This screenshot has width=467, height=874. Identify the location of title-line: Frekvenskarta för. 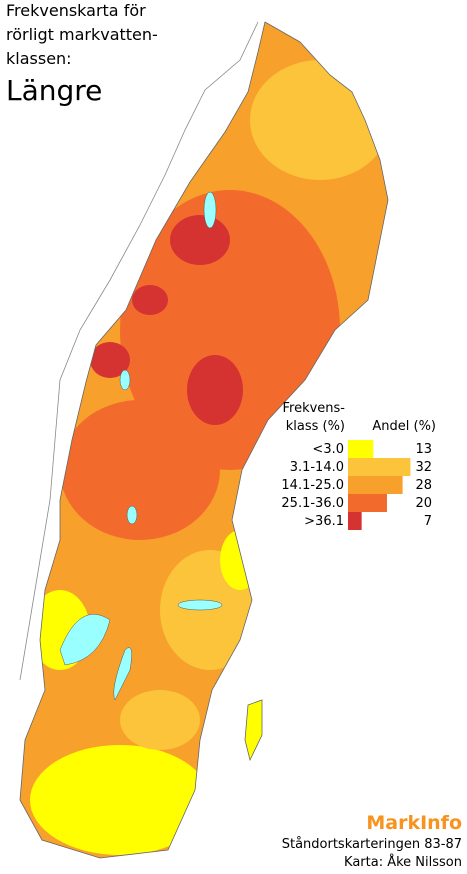
(76, 10).